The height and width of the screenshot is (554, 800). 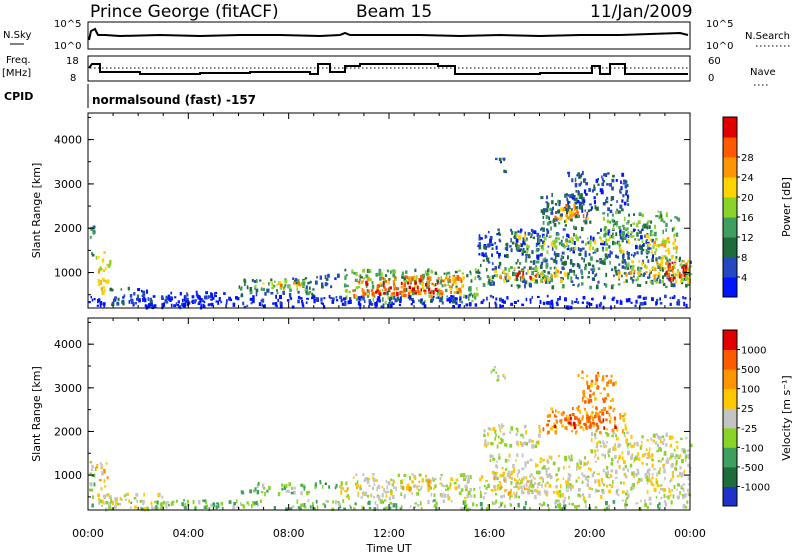 I want to click on power-colorbar-tick-label: 20, so click(x=747, y=198).